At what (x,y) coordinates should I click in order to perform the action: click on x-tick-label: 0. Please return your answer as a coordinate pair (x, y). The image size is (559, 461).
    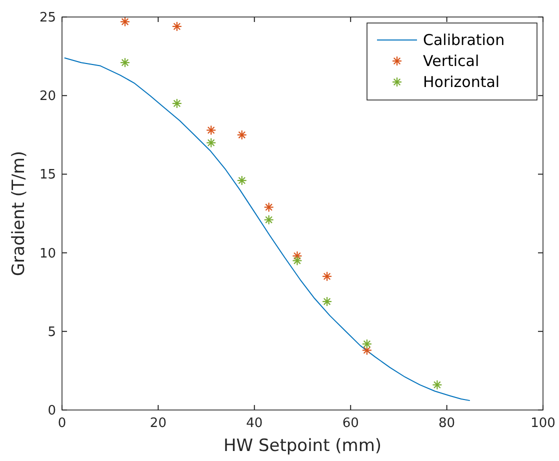
    Looking at the image, I should click on (62, 423).